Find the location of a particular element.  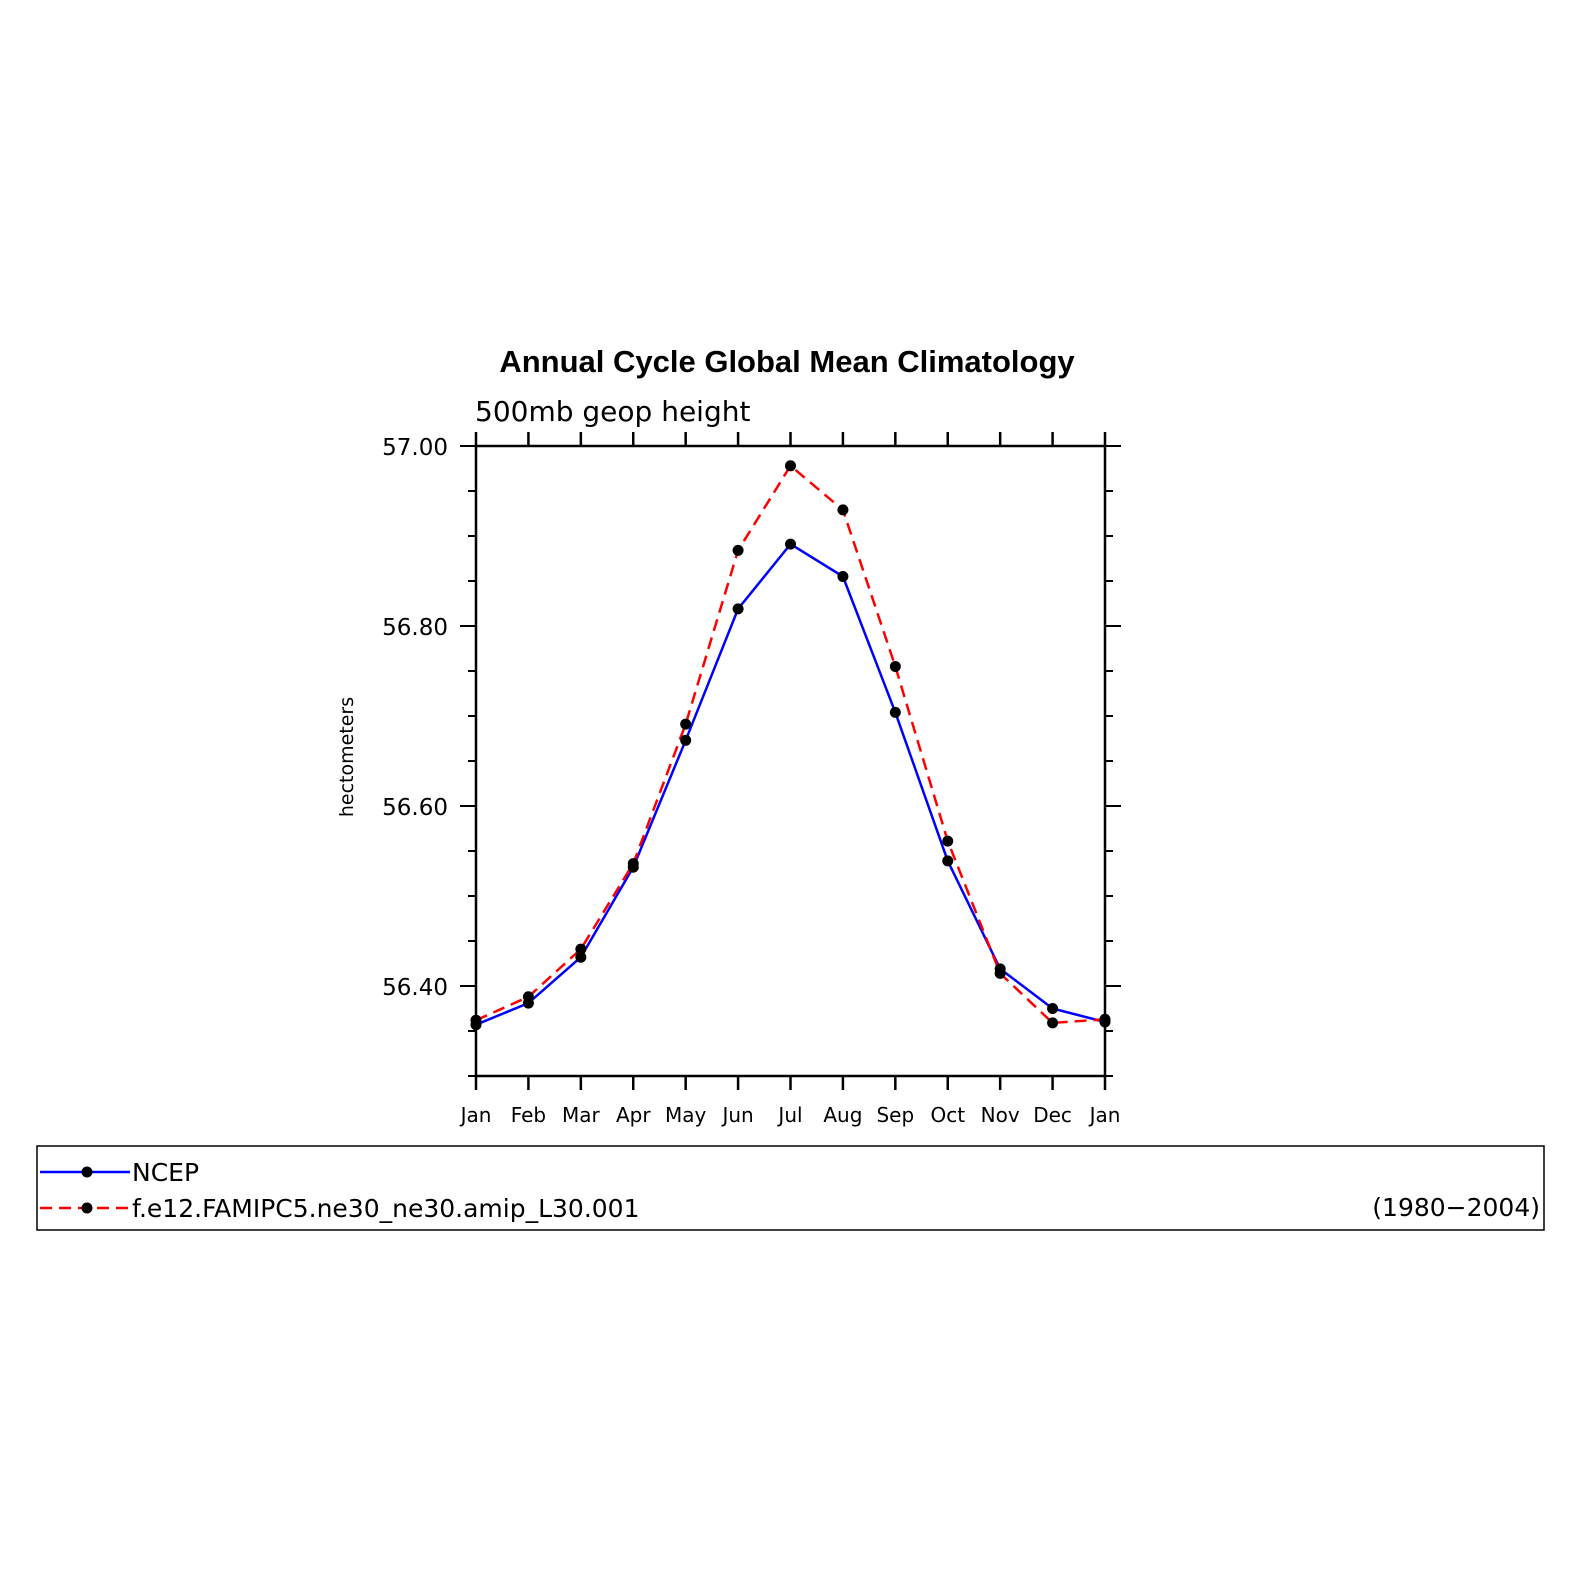

y-tick-label: 56.60 is located at coordinates (415, 808).